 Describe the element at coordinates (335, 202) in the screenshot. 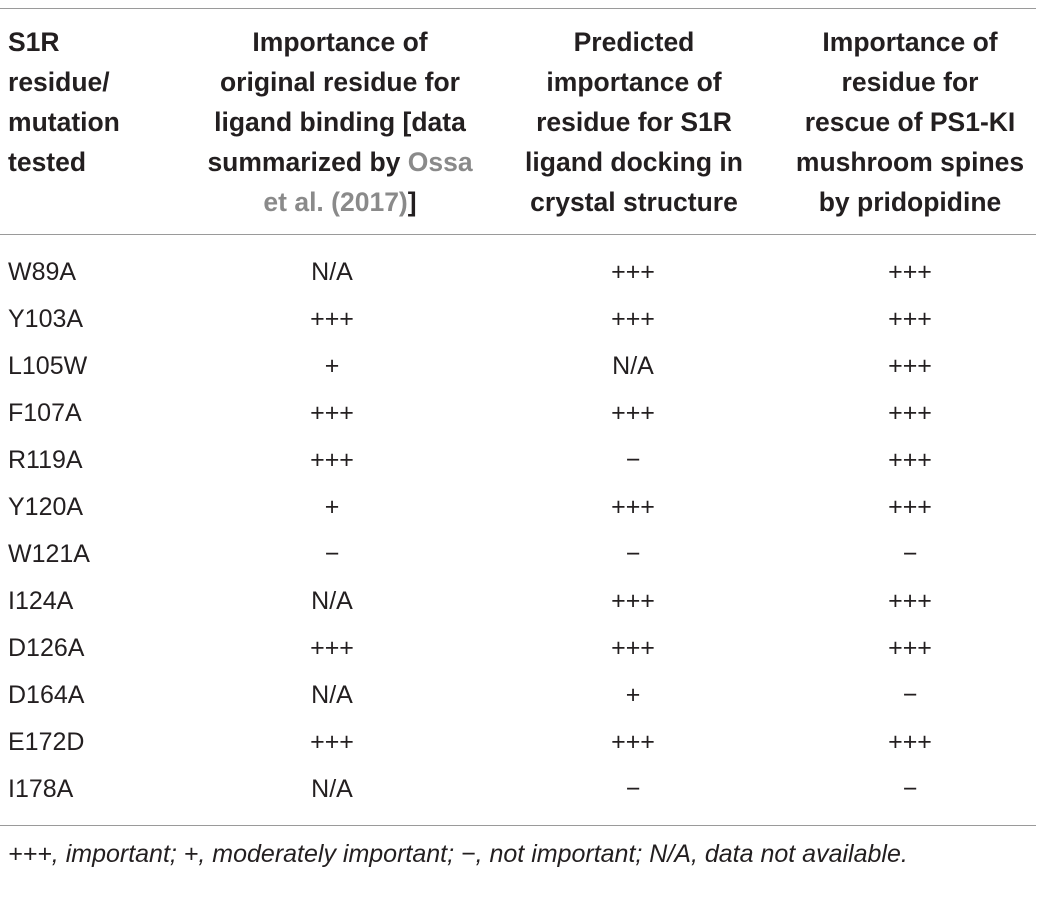

I see `citation-link-year: et al. (2017)` at that location.